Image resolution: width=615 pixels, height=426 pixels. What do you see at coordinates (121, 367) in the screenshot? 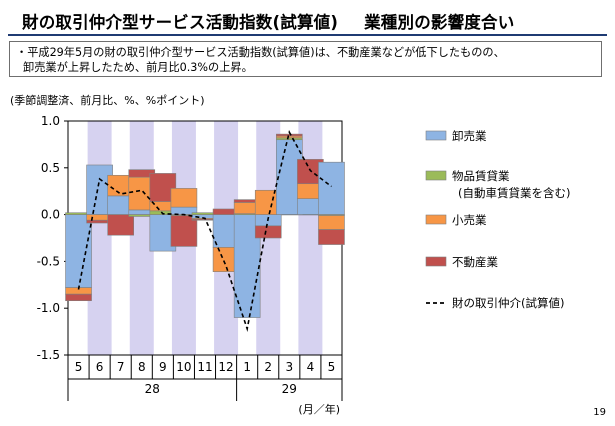
I see `x-tick-label: 7` at bounding box center [121, 367].